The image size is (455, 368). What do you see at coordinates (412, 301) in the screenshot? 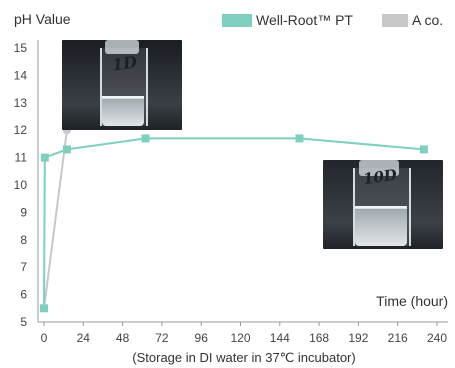
I see `x-axis-label: Time (hour)` at bounding box center [412, 301].